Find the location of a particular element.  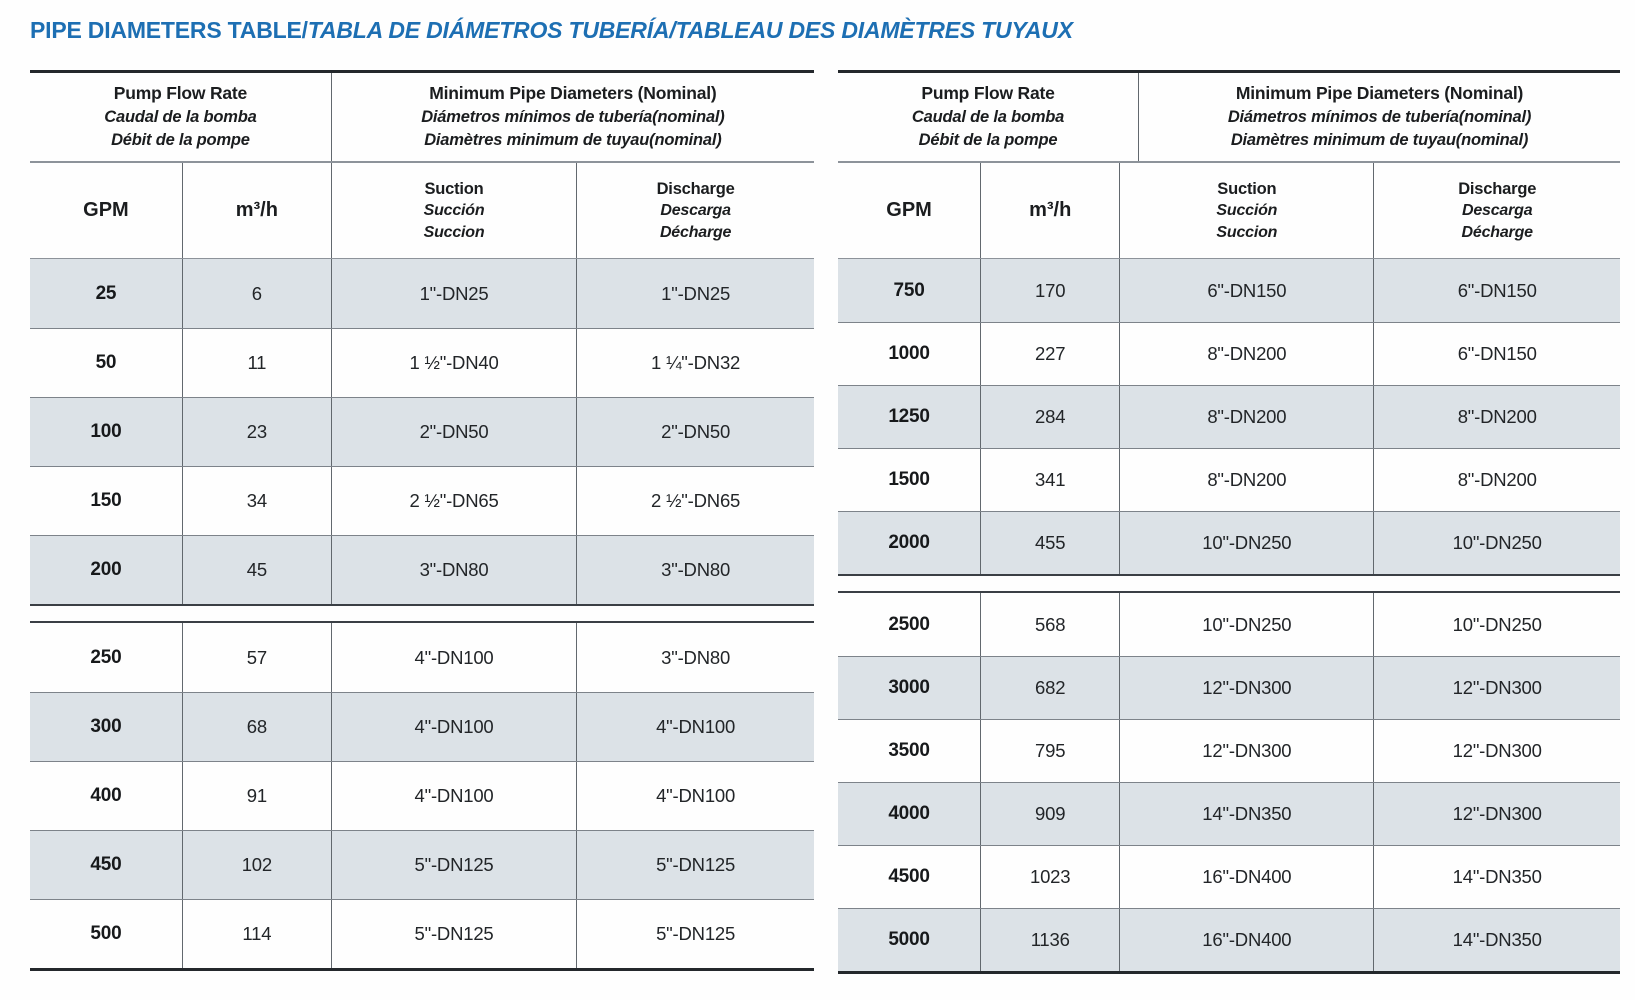

cell-gpm: 3000 is located at coordinates (910, 688).